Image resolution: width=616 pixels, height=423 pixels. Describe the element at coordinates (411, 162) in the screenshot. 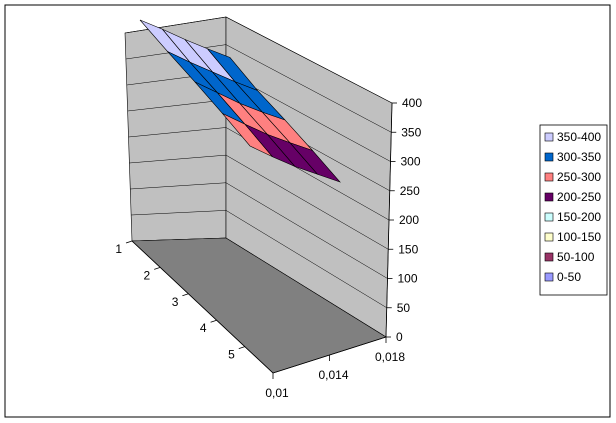

I see `z-tick-label-6: 300` at that location.